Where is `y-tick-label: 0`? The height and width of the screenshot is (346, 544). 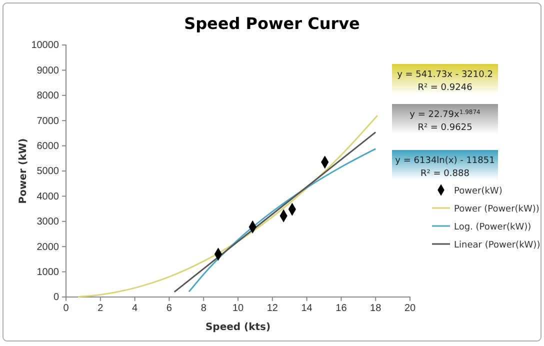
y-tick-label: 0 is located at coordinates (56, 298).